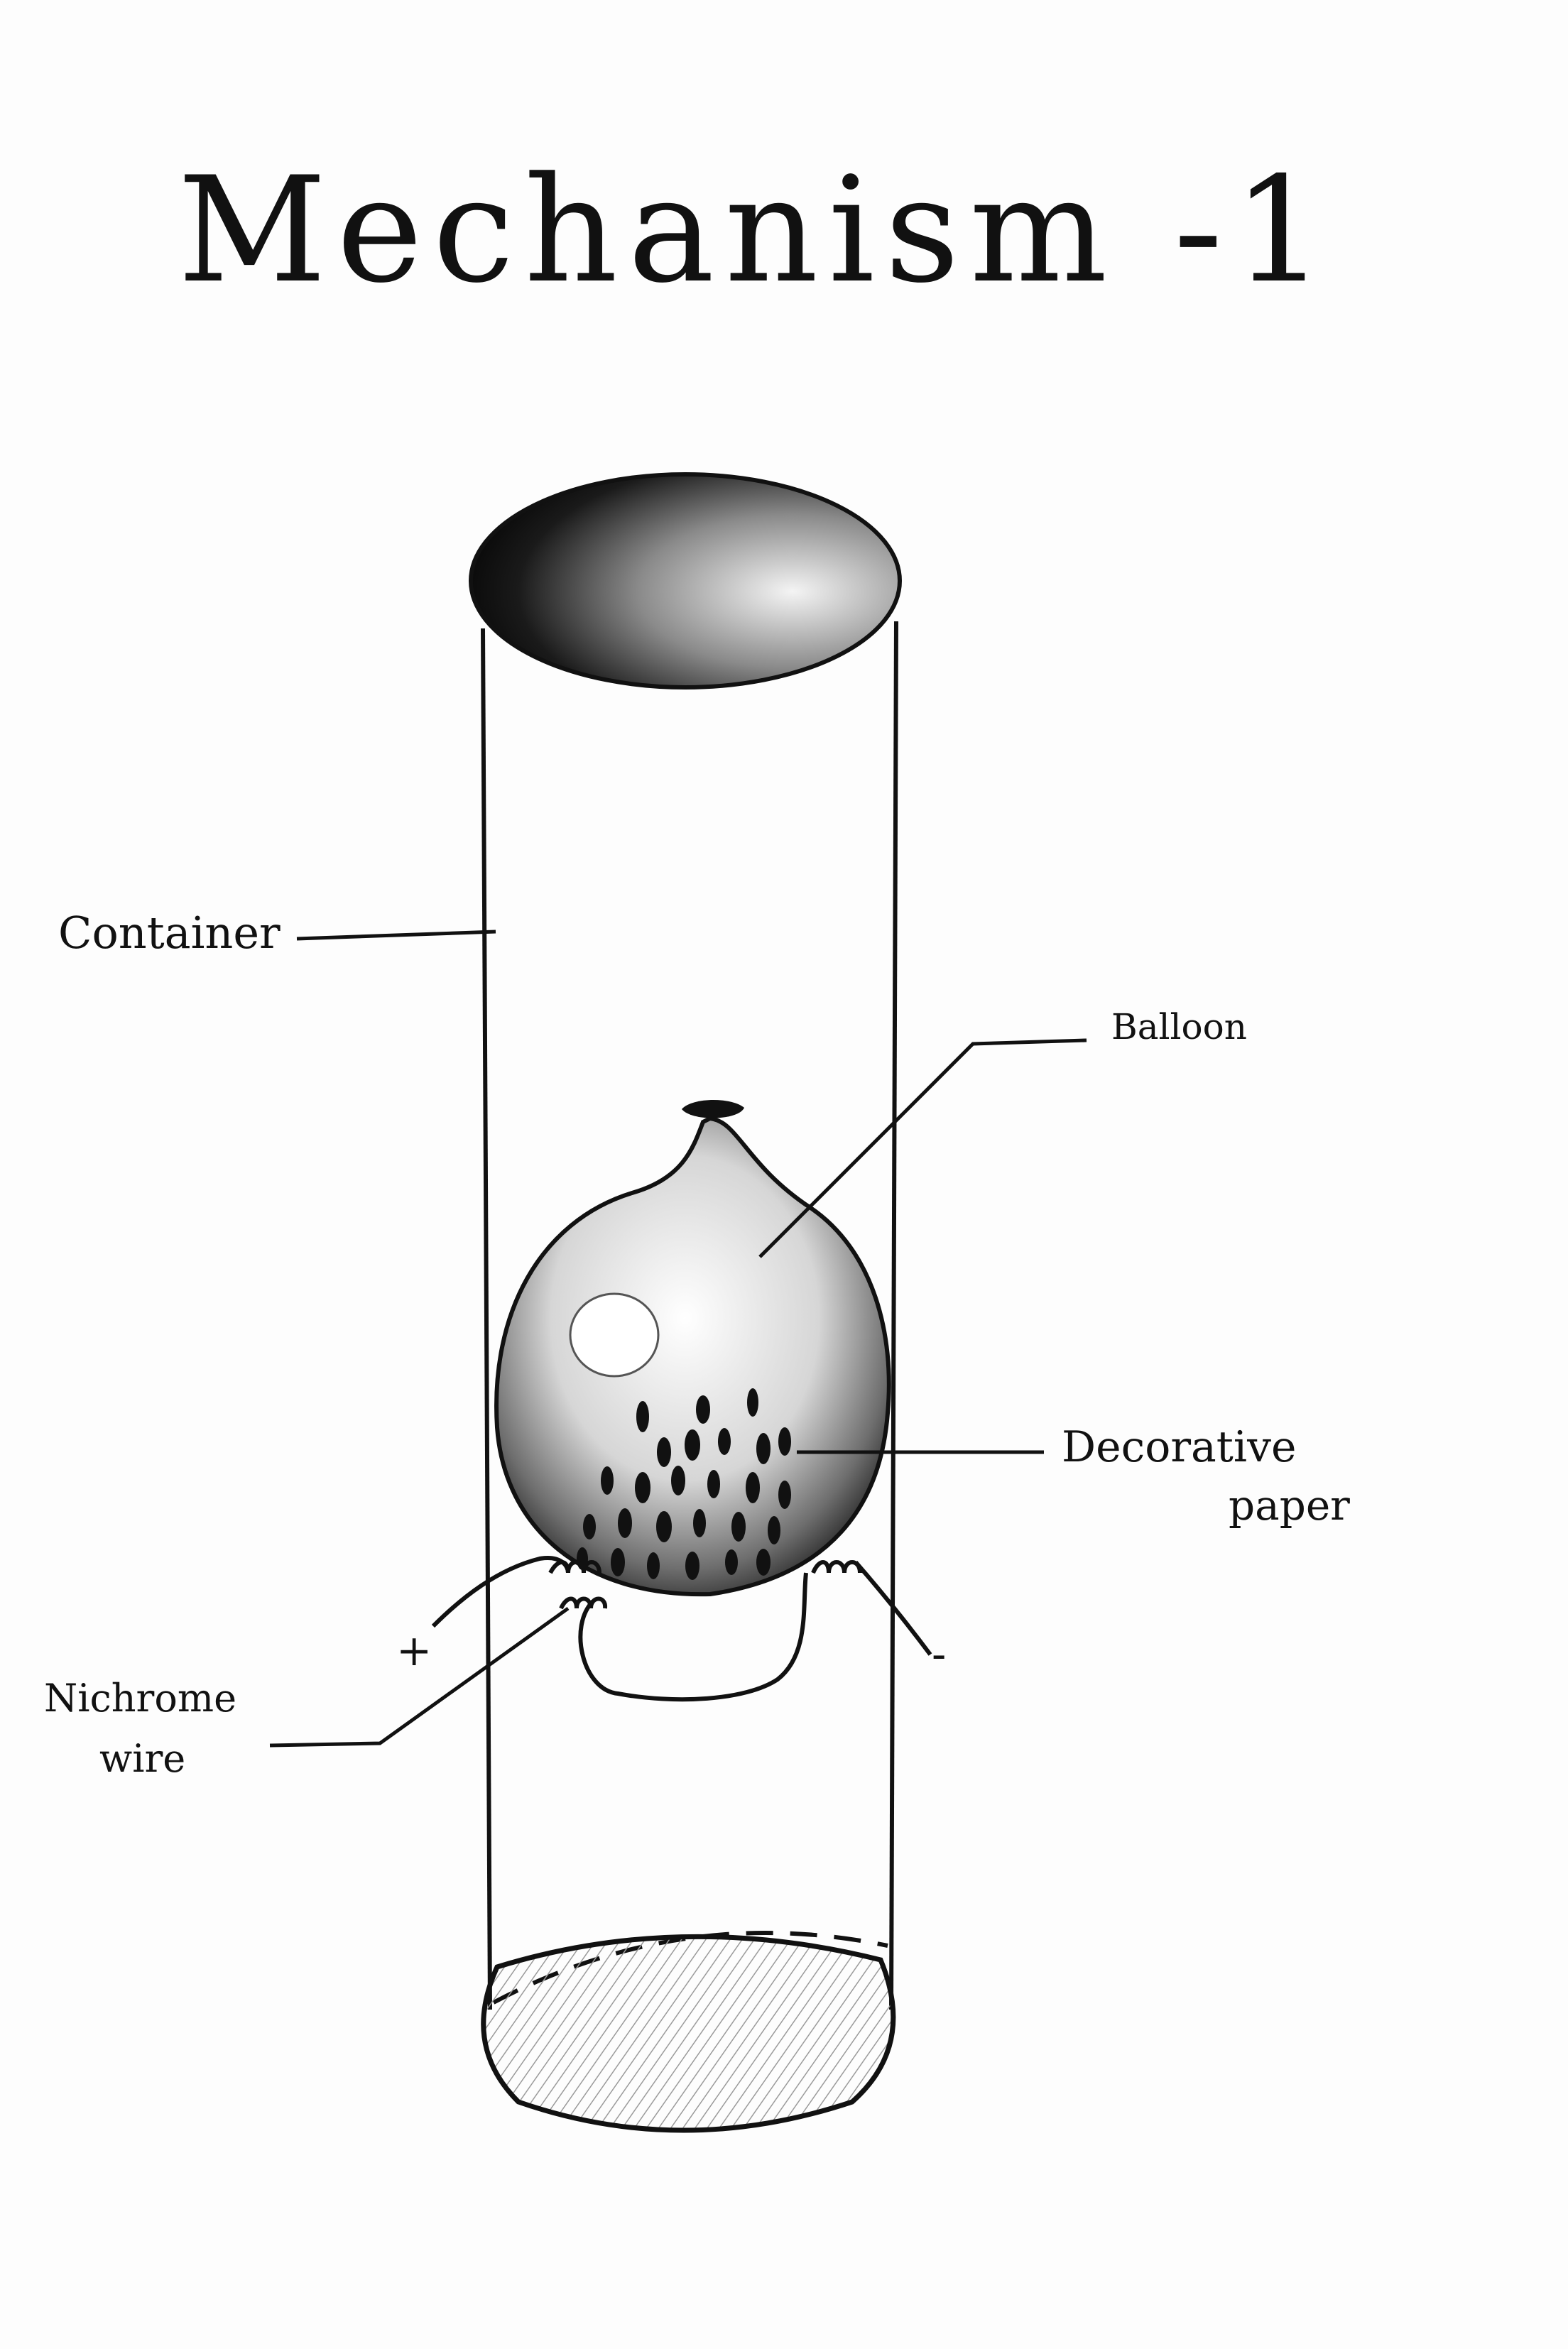  What do you see at coordinates (419, 1677) in the screenshot?
I see `nichrome-wire-leader` at bounding box center [419, 1677].